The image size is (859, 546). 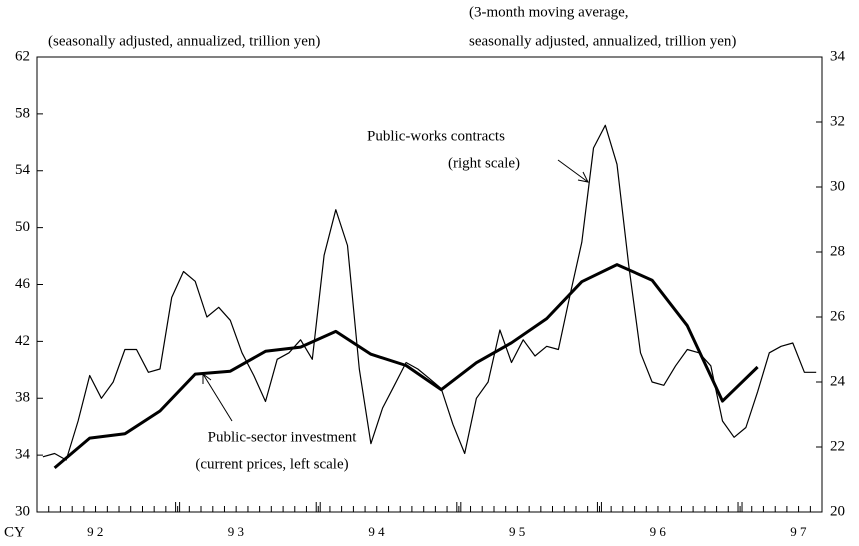 What do you see at coordinates (838, 56) in the screenshot?
I see `y2-tick-label: 34` at bounding box center [838, 56].